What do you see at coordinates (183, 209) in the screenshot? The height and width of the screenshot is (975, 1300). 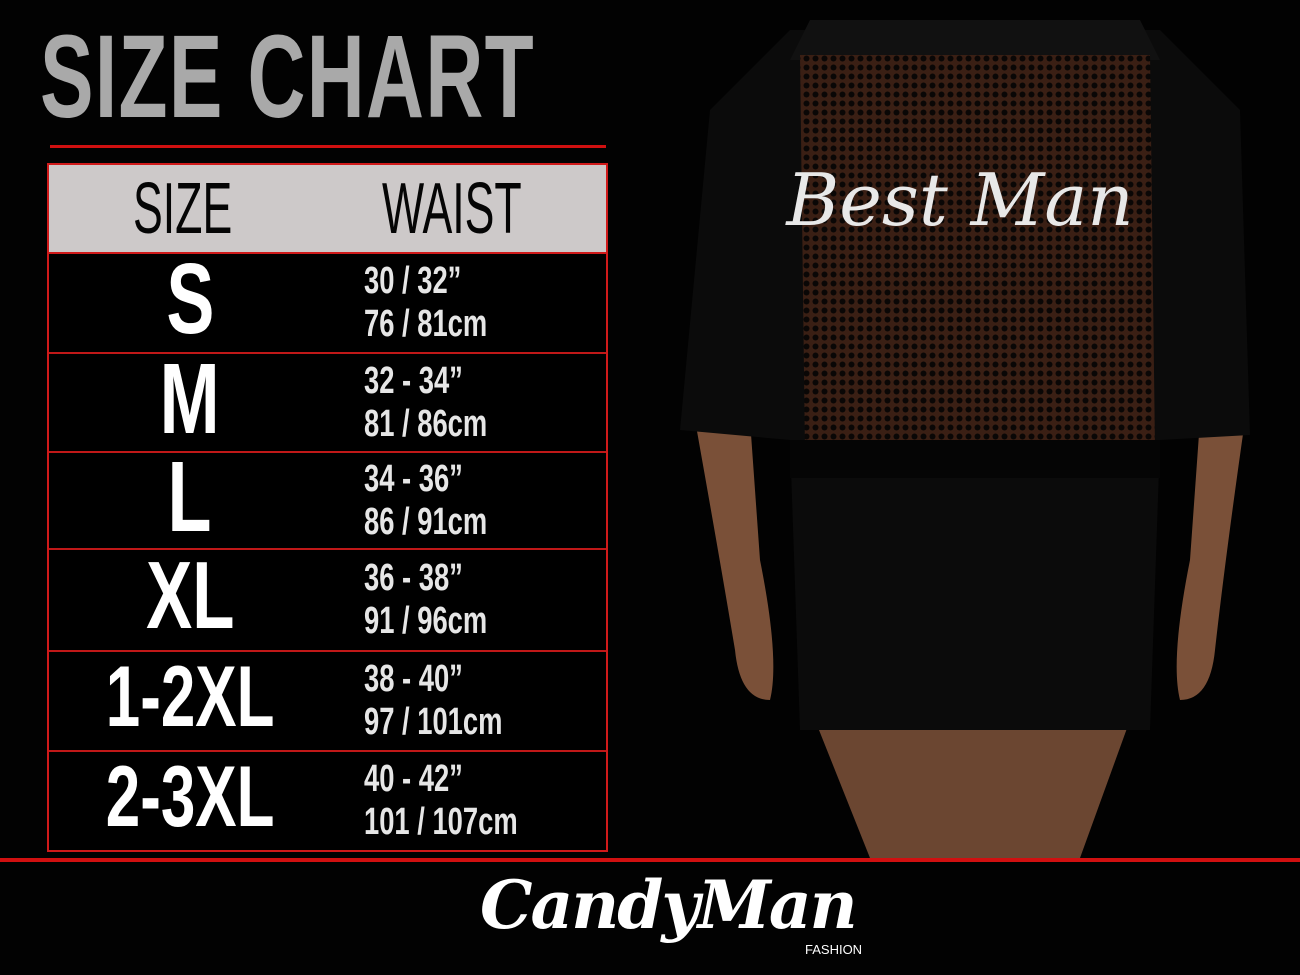 I see `header-size: SIZE` at bounding box center [183, 209].